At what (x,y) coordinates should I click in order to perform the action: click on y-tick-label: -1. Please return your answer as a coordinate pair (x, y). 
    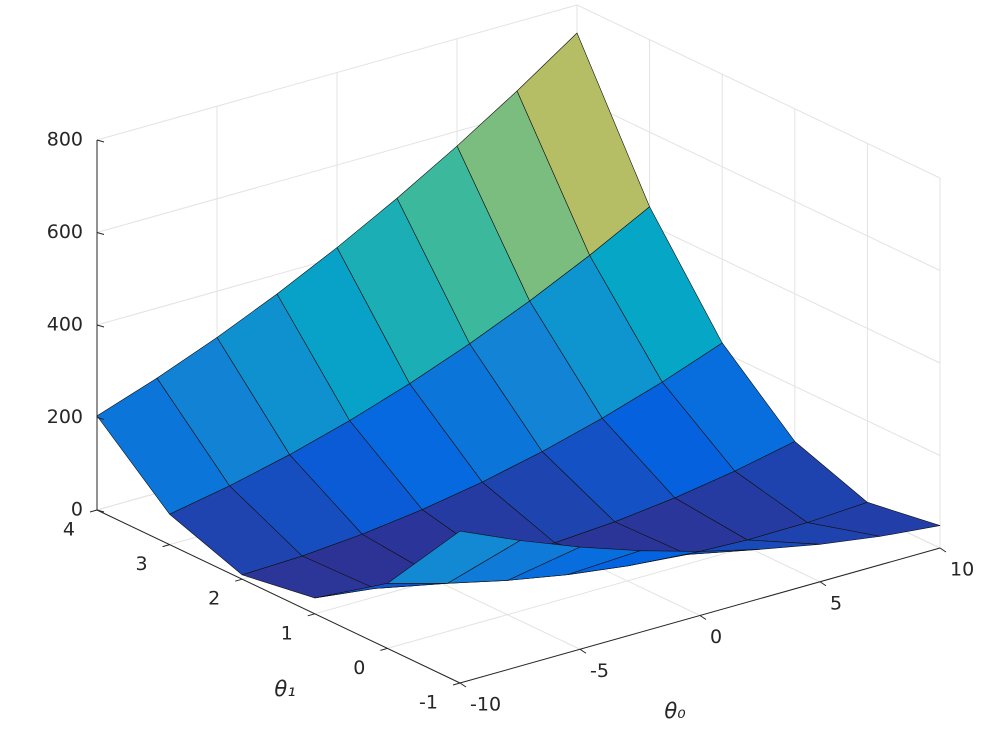
    Looking at the image, I should click on (428, 703).